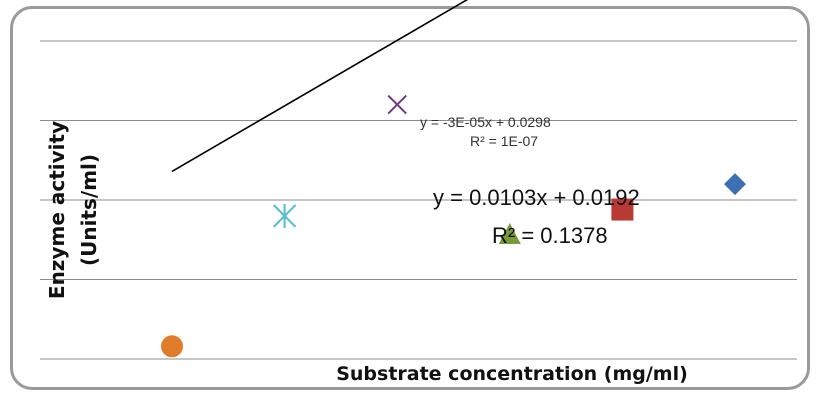  What do you see at coordinates (550, 235) in the screenshot?
I see `main-trendline-r2: R² = 0.1378` at bounding box center [550, 235].